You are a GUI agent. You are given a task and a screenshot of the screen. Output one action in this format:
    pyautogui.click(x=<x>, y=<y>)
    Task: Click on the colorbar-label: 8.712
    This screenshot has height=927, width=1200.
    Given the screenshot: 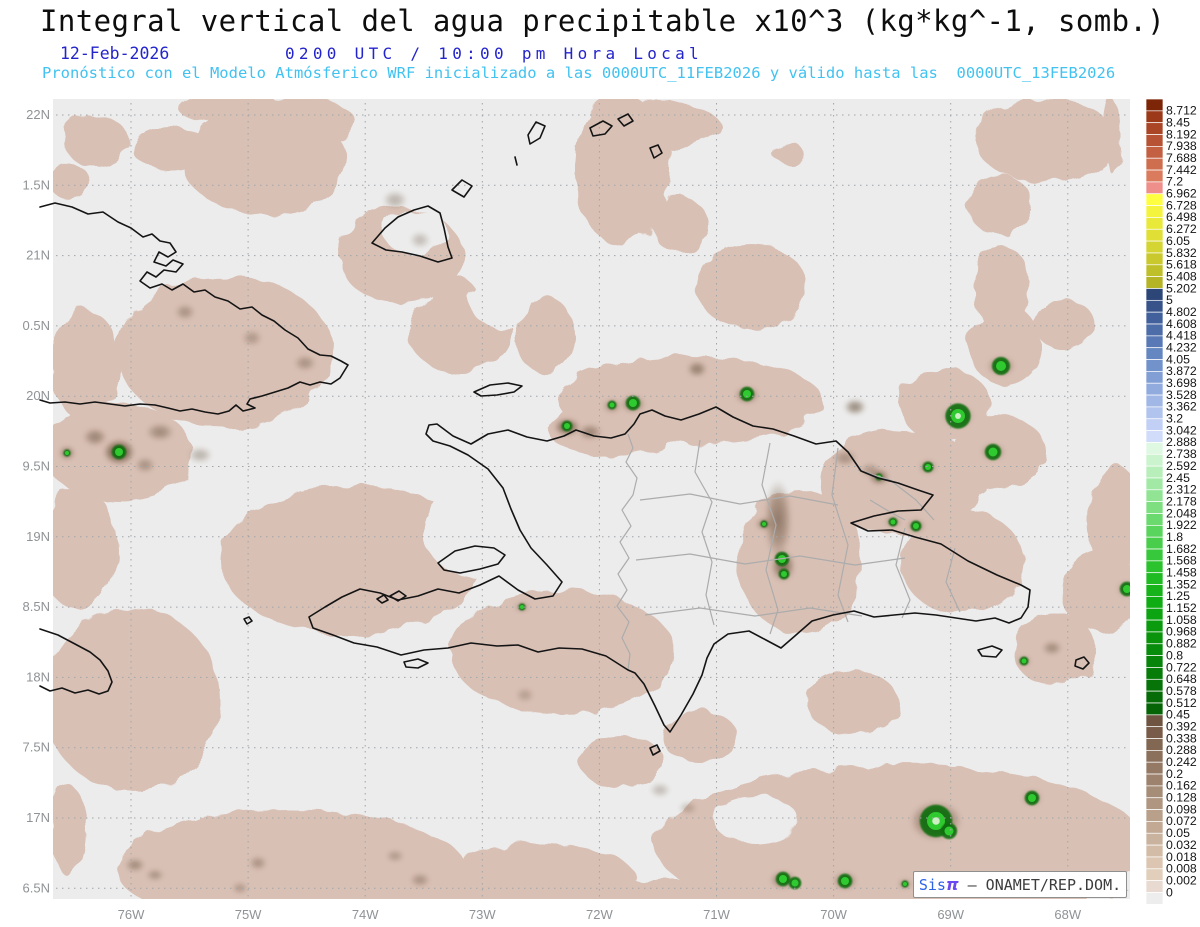 What is the action you would take?
    pyautogui.click(x=1181, y=111)
    